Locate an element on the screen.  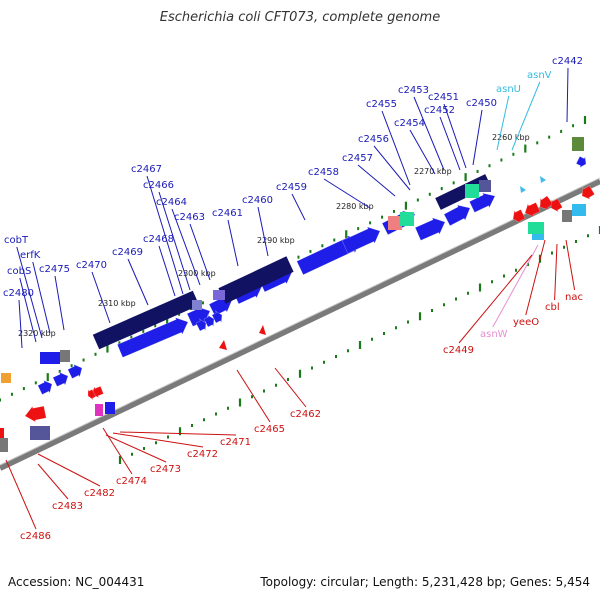
forward-gene-label: c2463 is located at coordinates (189, 217).